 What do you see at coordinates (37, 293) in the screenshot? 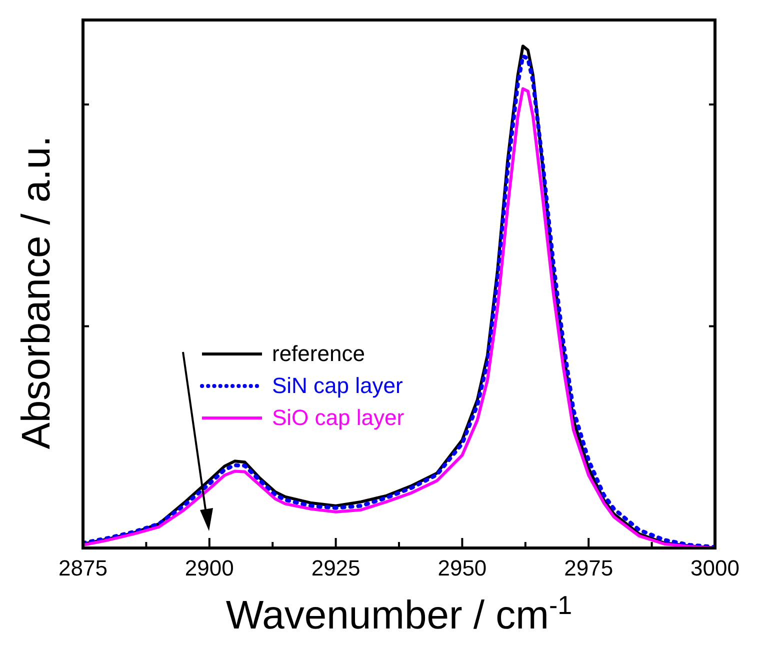
I see `y-axis-title: Absorbance / a.u.` at bounding box center [37, 293].